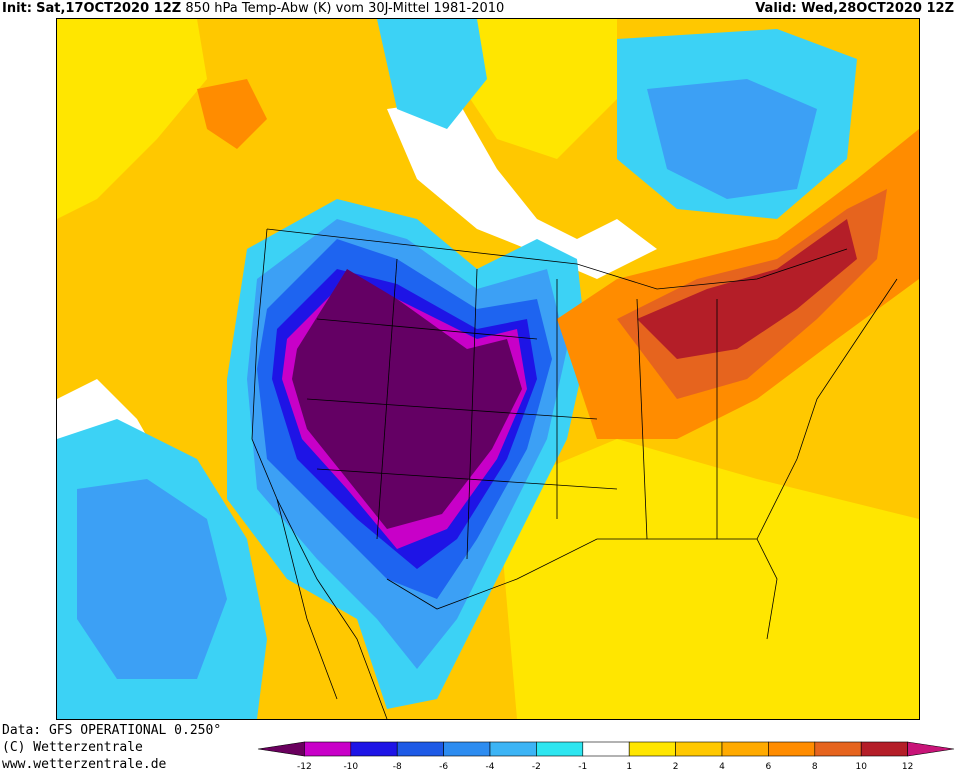 The image size is (960, 780). I want to click on legend-tick-label: -4, so click(490, 767).